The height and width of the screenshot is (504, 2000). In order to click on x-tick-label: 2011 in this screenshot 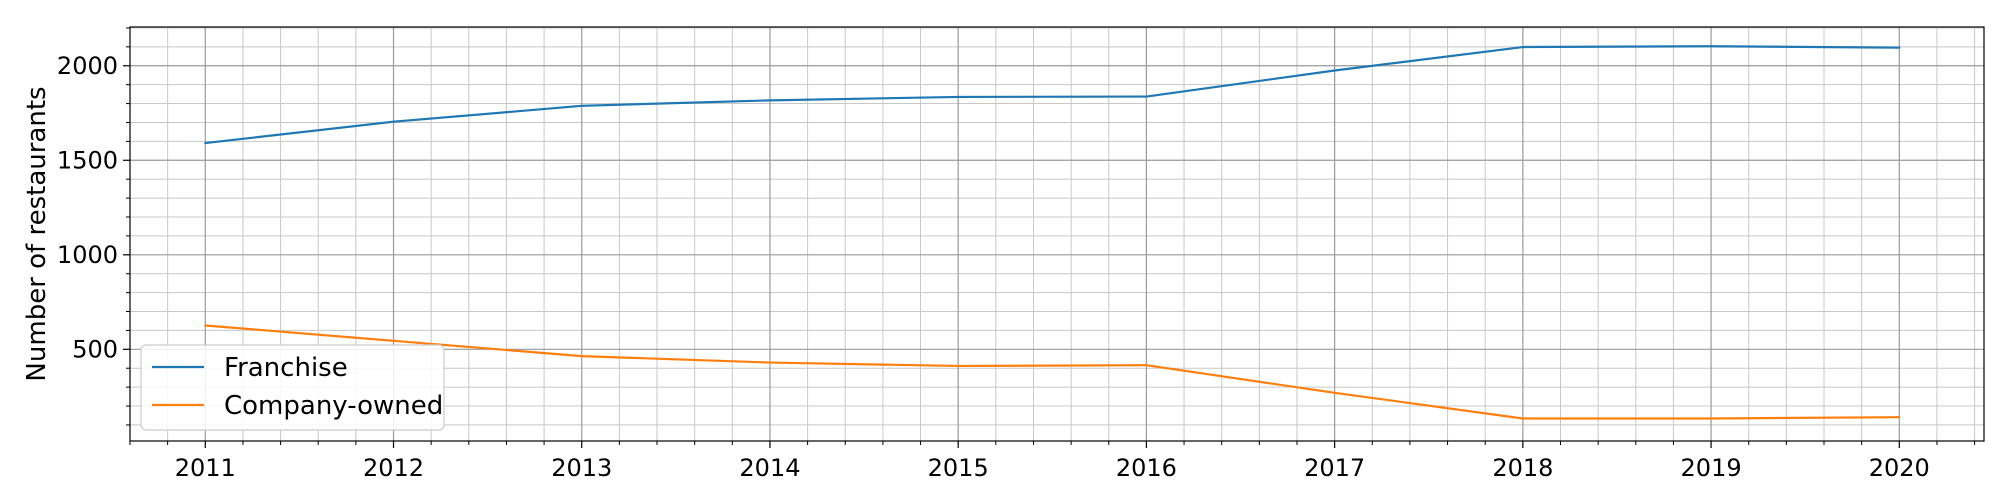, I will do `click(205, 468)`.